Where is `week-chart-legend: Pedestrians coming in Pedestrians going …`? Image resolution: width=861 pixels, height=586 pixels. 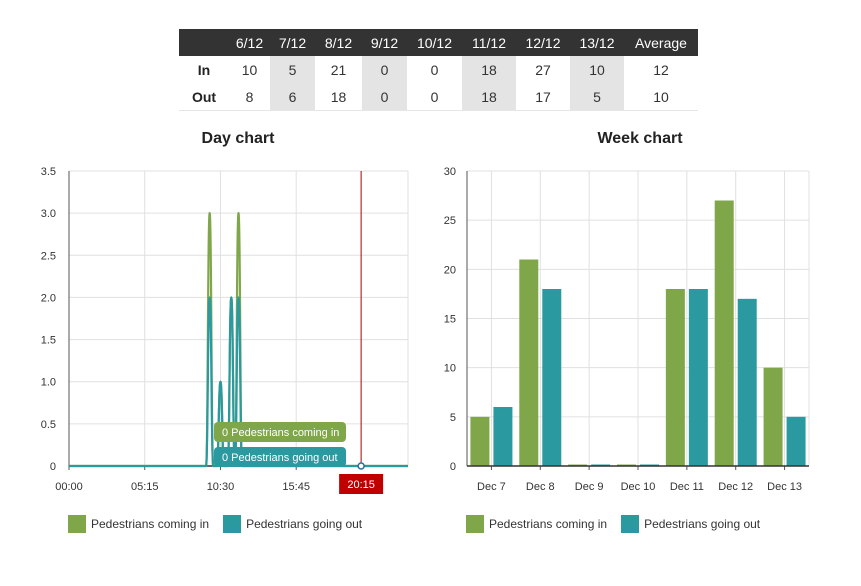
week-chart-legend: Pedestrians coming in Pedestrians going … is located at coordinates (620, 524).